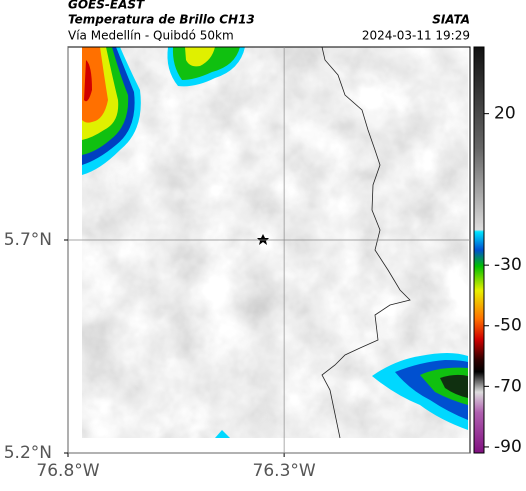 Image resolution: width=526 pixels, height=491 pixels. I want to click on region: Vía Medellín - Quibdó 50km, so click(151, 36).